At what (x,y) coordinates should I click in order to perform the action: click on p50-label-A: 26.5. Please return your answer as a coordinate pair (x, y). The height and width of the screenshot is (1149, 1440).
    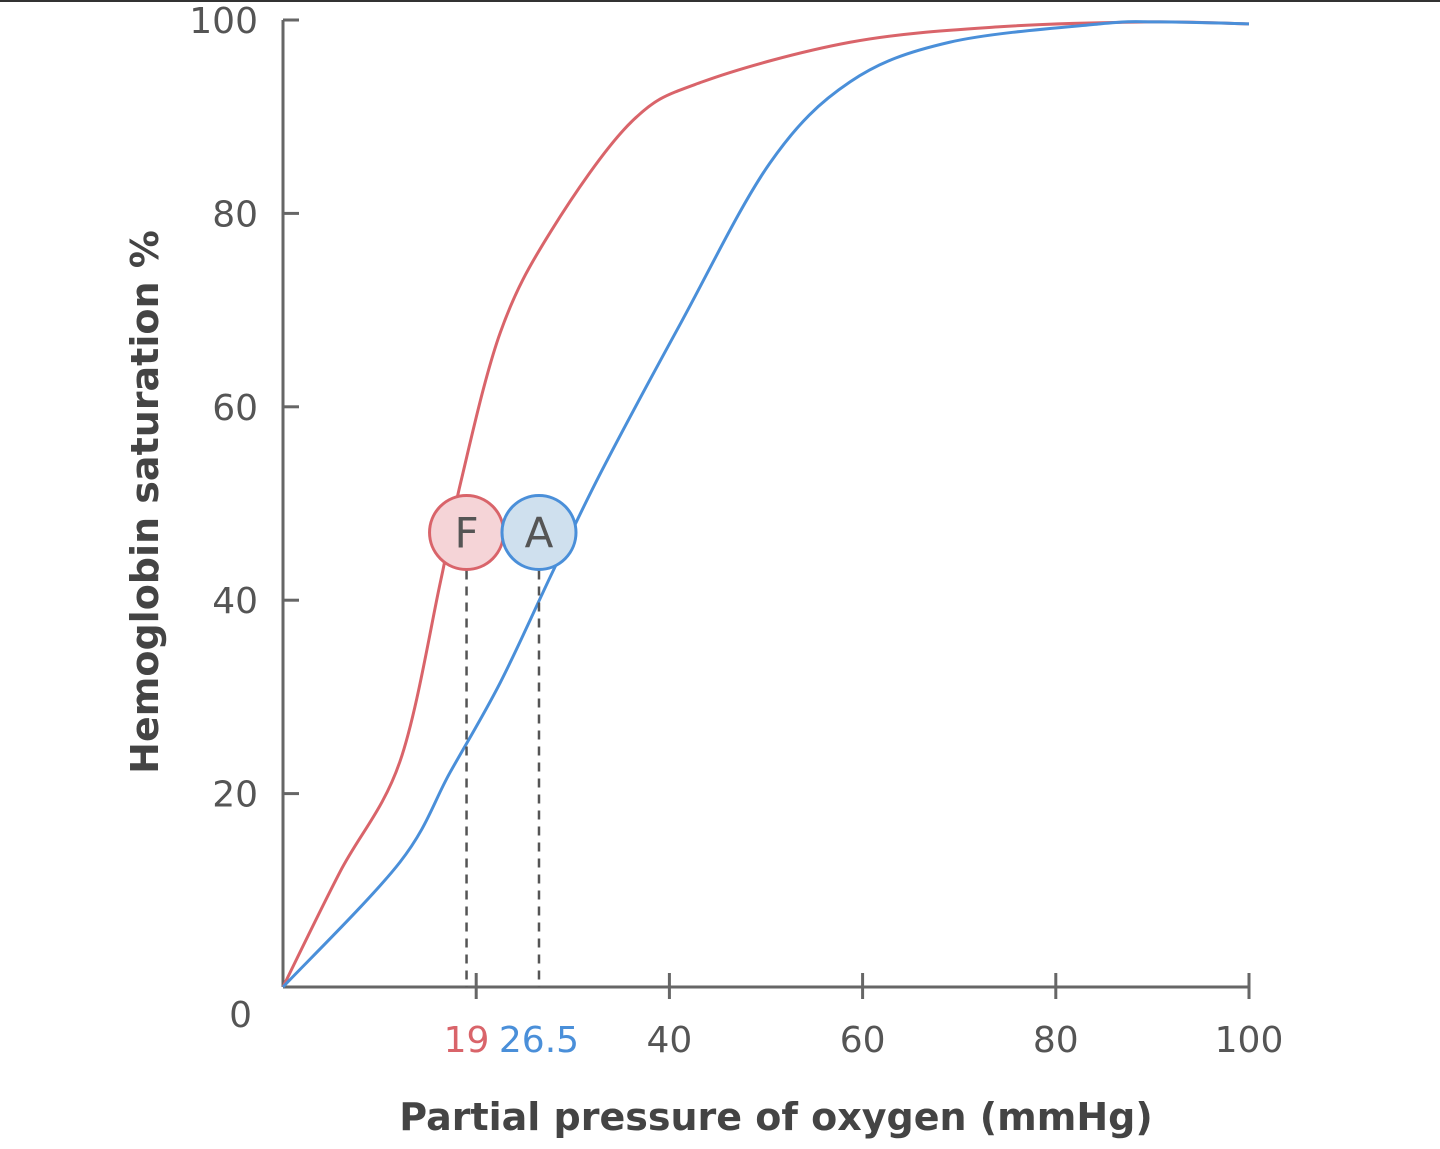
    Looking at the image, I should click on (539, 1040).